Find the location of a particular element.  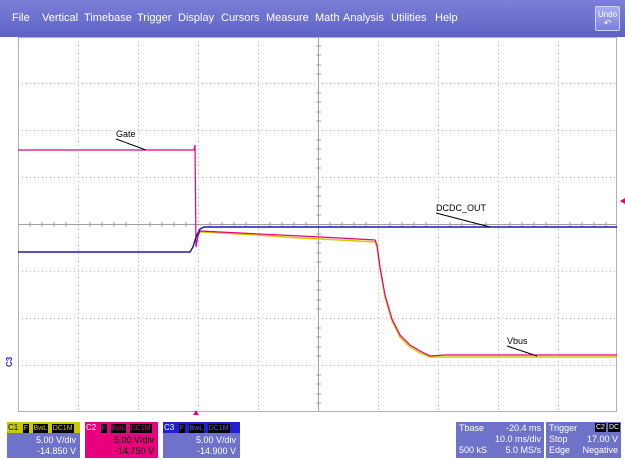

c2-id: C2 is located at coordinates (91, 427).